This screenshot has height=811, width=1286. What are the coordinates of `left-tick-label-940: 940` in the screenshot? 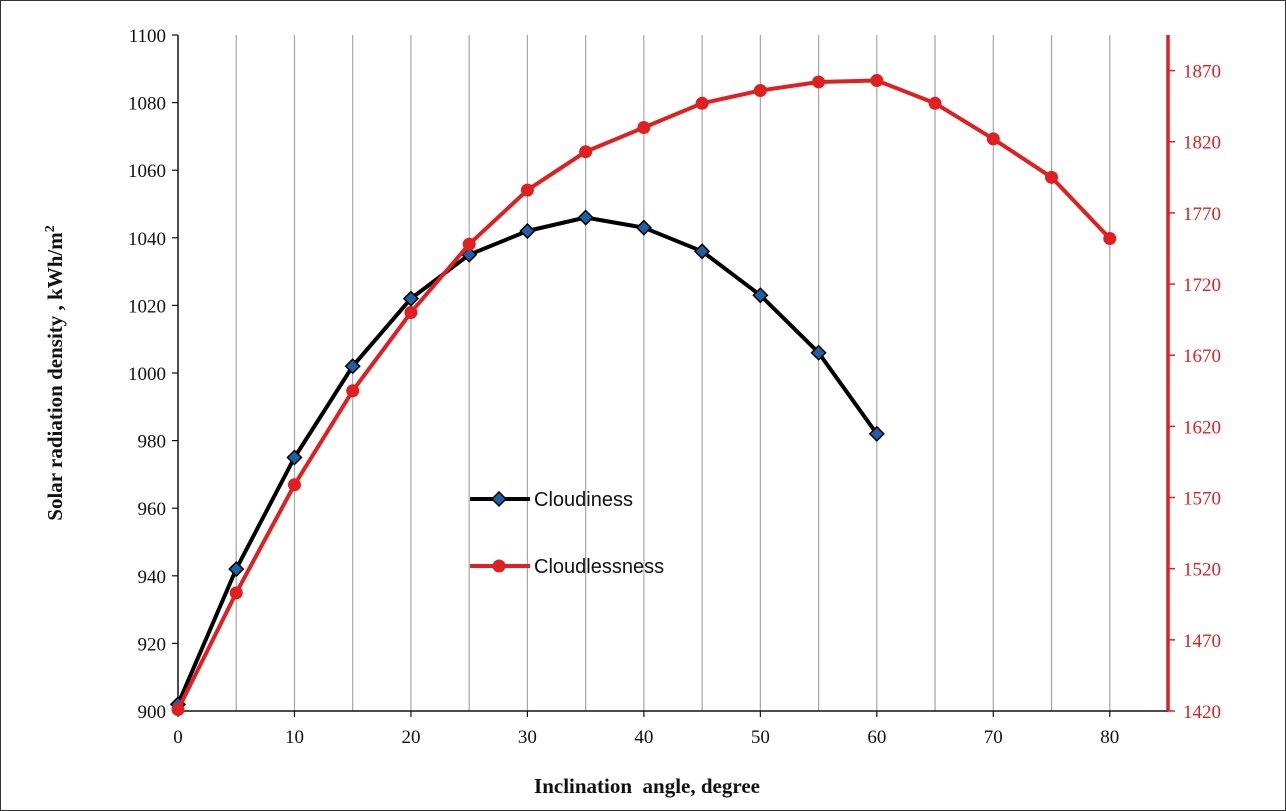 It's located at (152, 577).